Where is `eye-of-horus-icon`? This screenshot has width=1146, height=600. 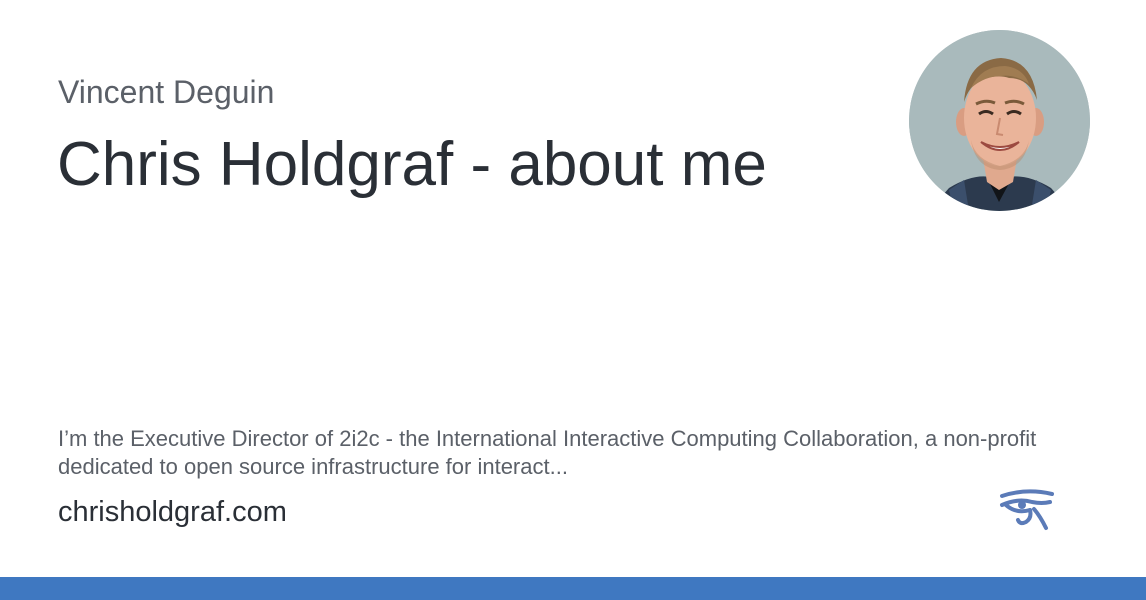
eye-of-horus-icon is located at coordinates (1026, 511).